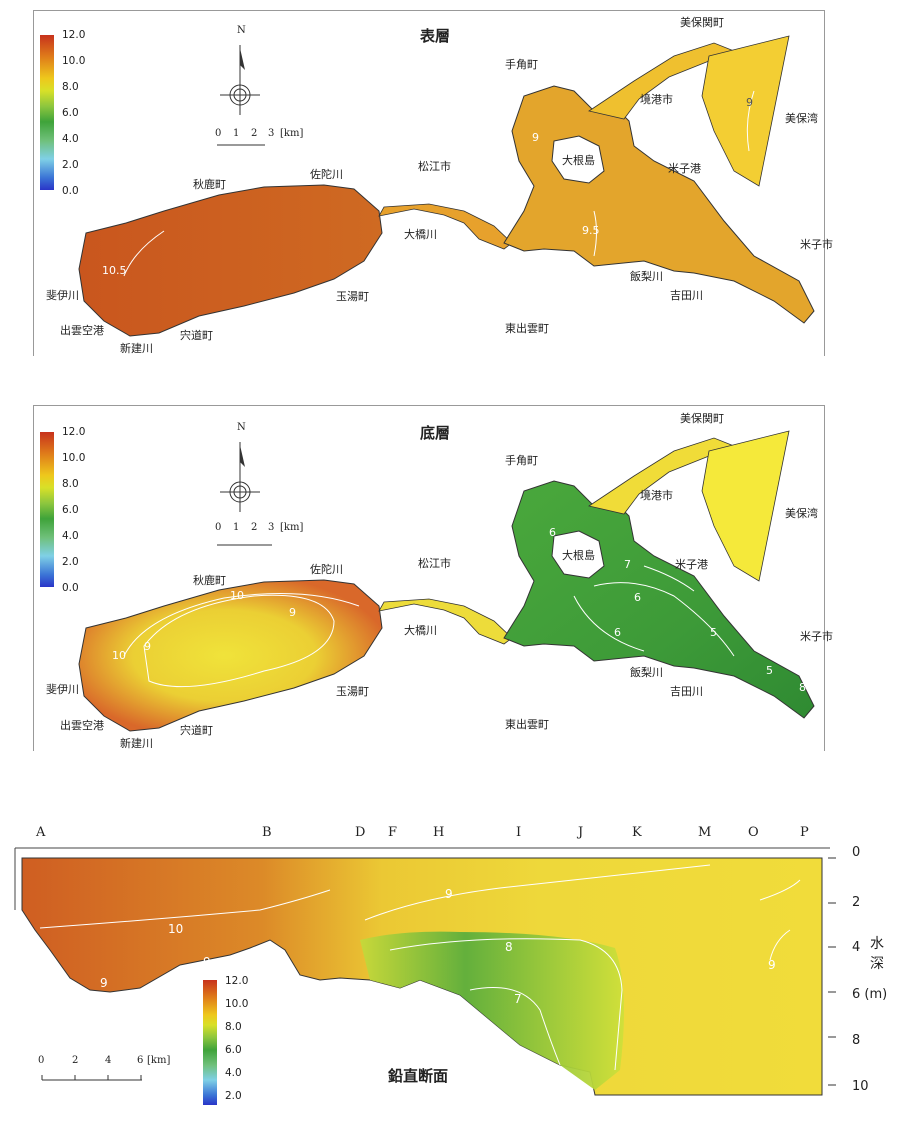  Describe the element at coordinates (326, 174) in the screenshot. I see `place-label: 佐陀川` at that location.